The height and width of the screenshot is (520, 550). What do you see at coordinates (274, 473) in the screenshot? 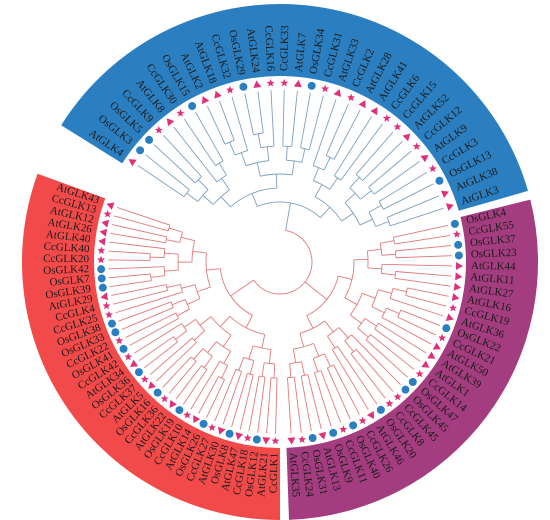
I see `leaf-label: CcGLK1` at bounding box center [274, 473].